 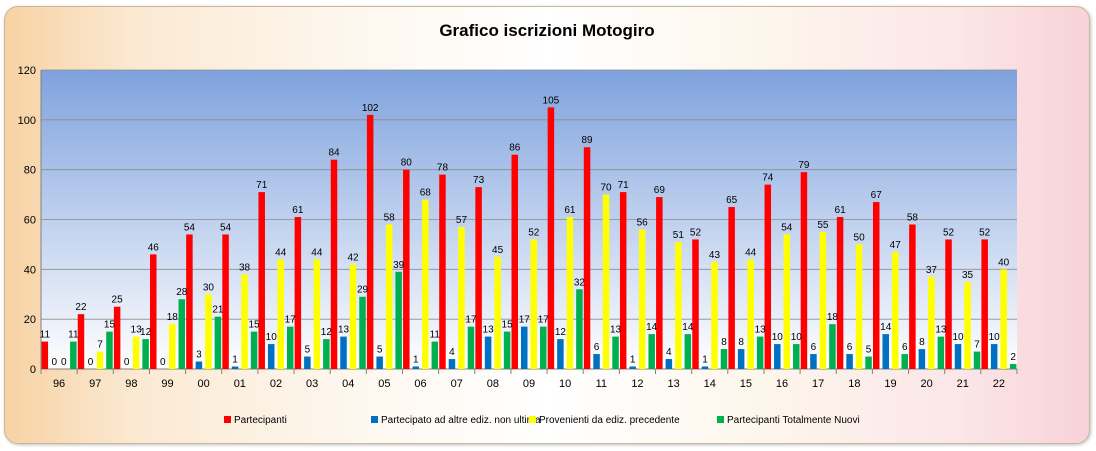 What do you see at coordinates (45, 335) in the screenshot?
I see `data-label: 11` at bounding box center [45, 335].